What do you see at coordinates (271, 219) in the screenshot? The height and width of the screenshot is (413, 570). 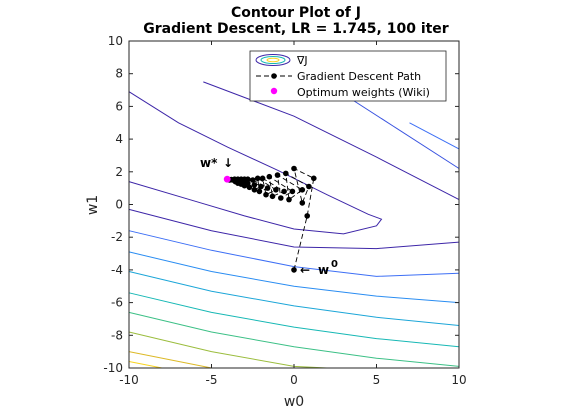 I see `gradient-descent-path` at bounding box center [271, 219].